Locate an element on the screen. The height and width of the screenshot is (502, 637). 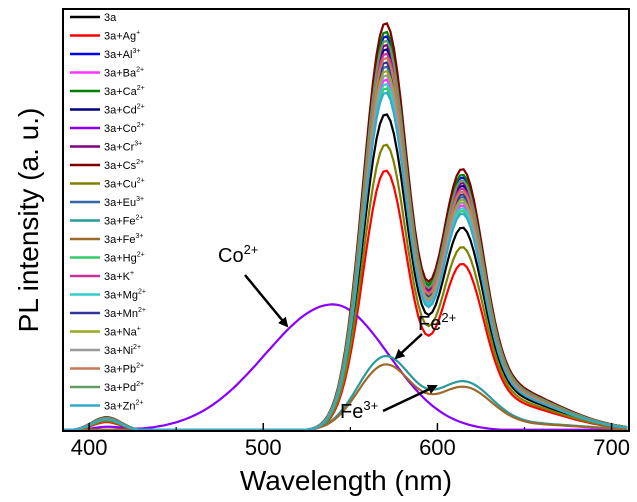
annotations: Co2+ Fe2+ Fe3+ is located at coordinates (337, 332).